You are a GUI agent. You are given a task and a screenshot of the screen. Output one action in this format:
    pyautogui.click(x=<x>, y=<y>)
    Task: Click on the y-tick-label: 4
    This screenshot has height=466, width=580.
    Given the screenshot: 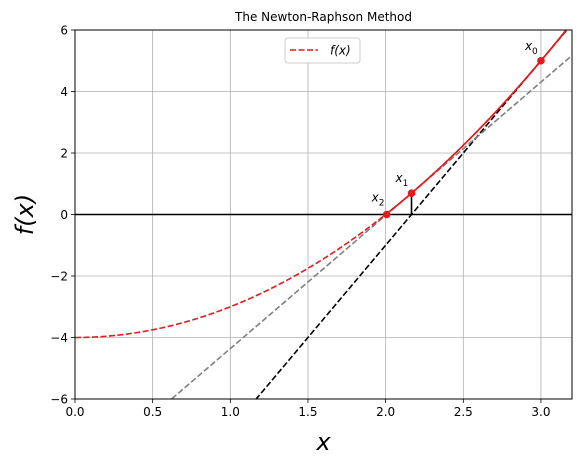 What is the action you would take?
    pyautogui.click(x=64, y=92)
    